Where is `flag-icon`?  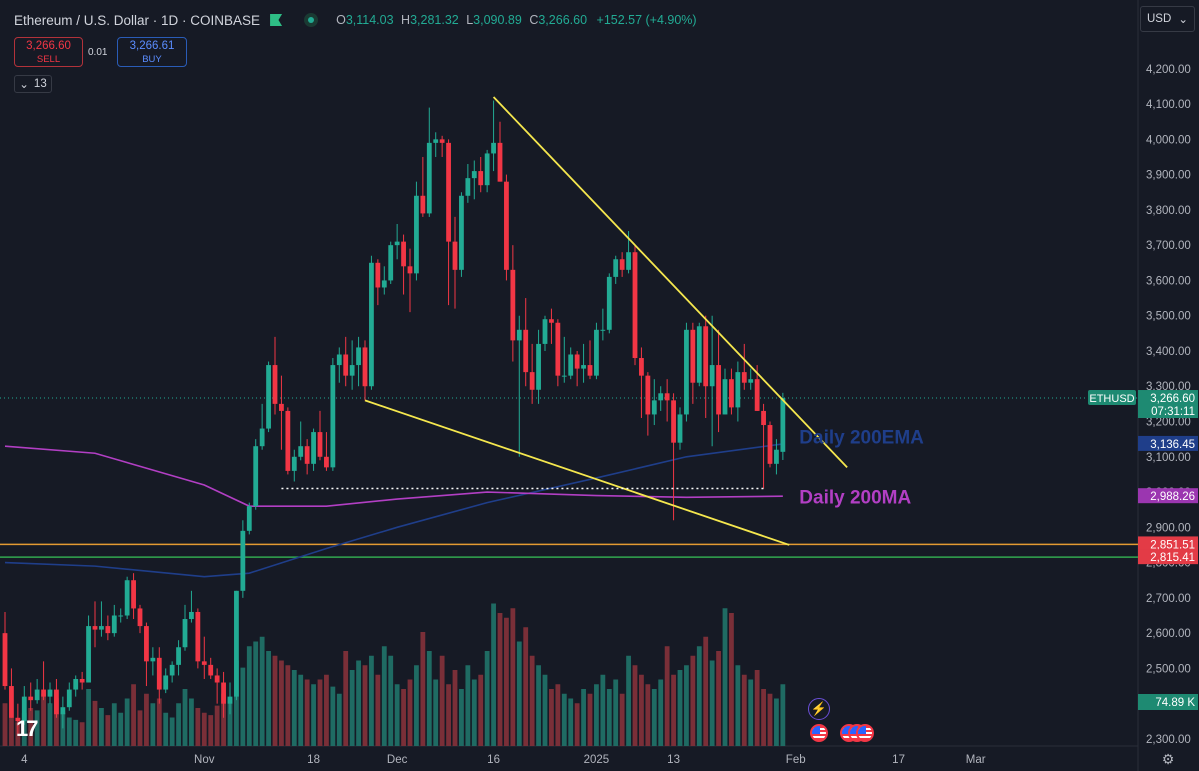 flag-icon is located at coordinates (276, 20).